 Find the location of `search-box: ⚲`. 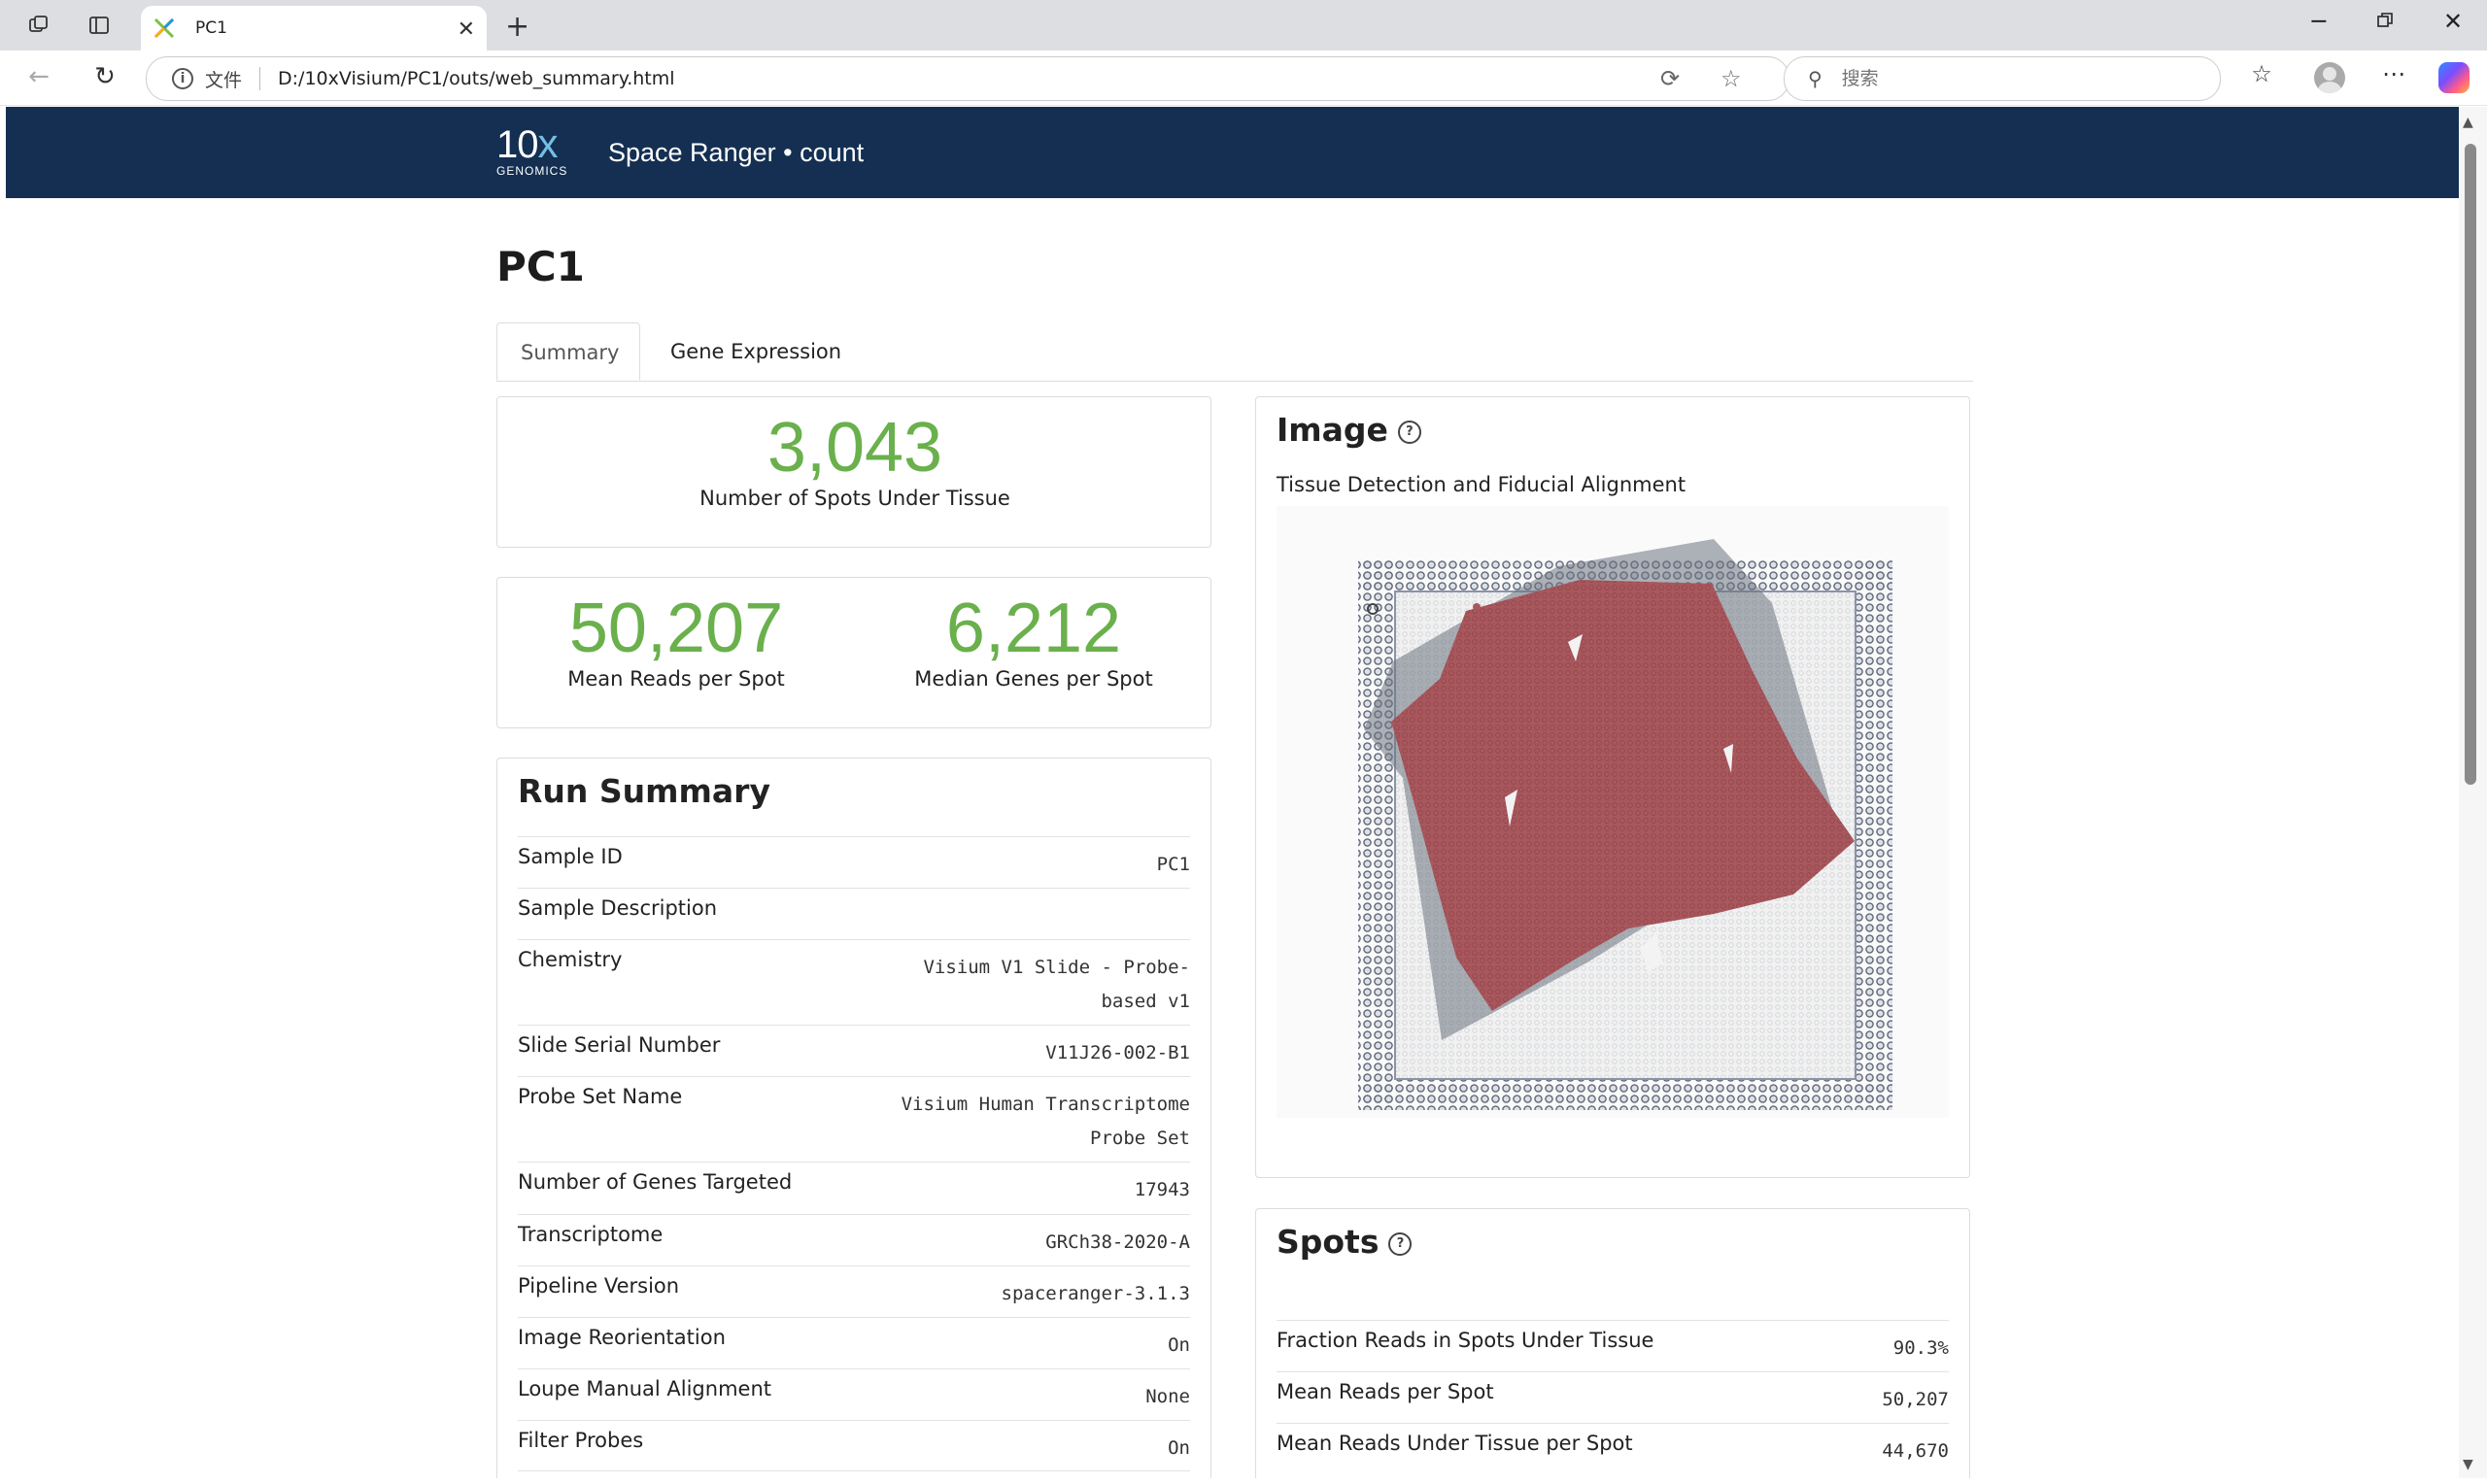

search-box: ⚲ is located at coordinates (2002, 78).